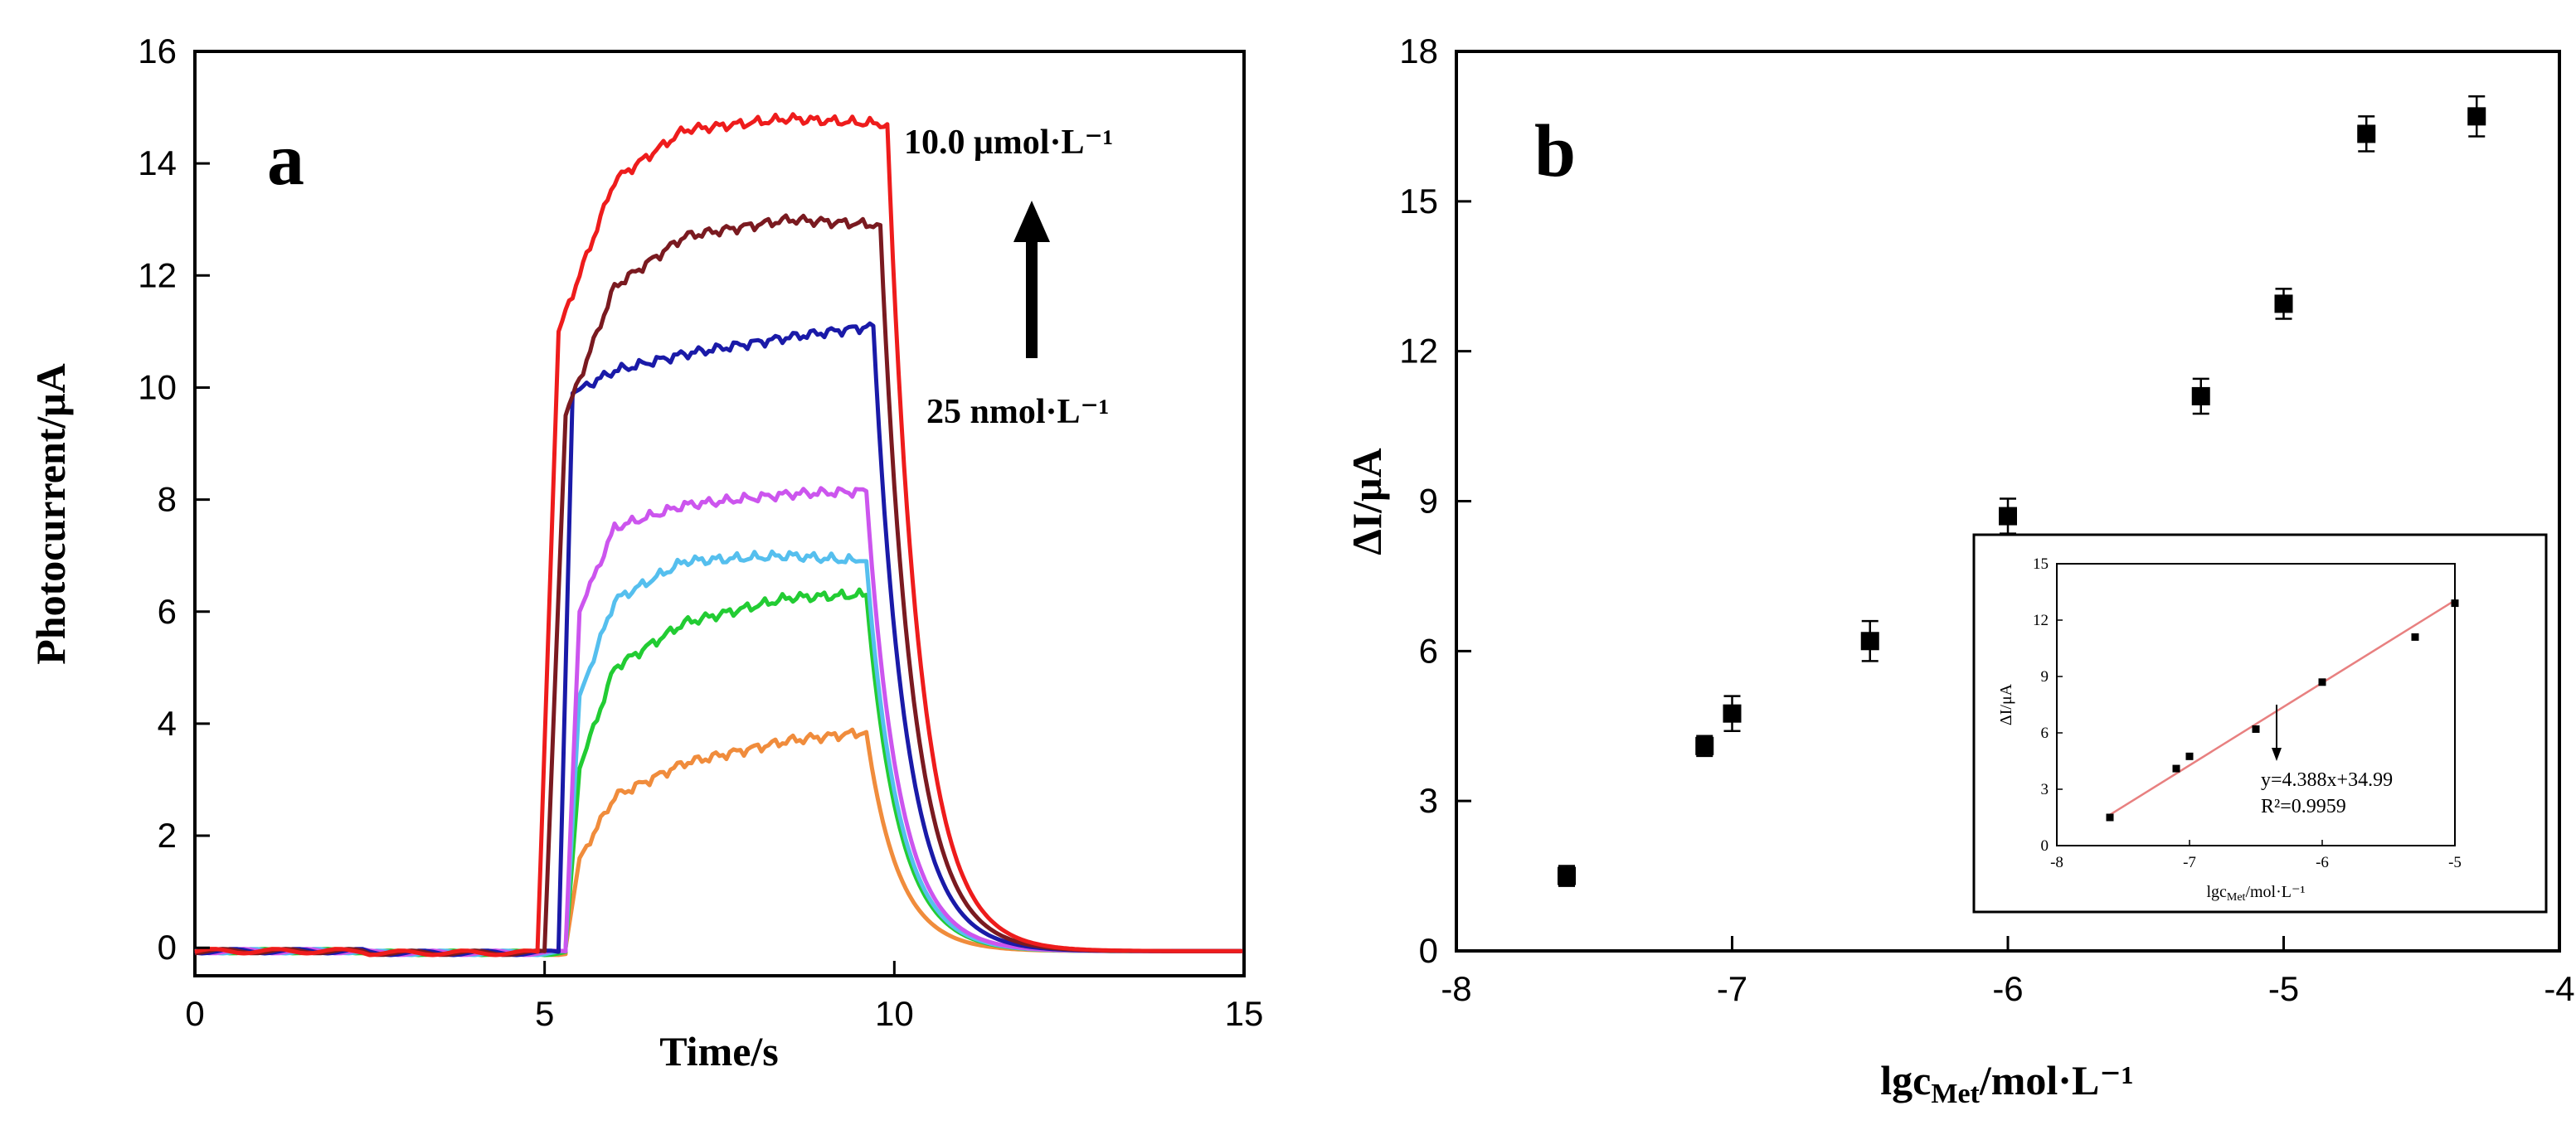  What do you see at coordinates (2303, 807) in the screenshot?
I see `inset-r-squared: R²=0.9959` at bounding box center [2303, 807].